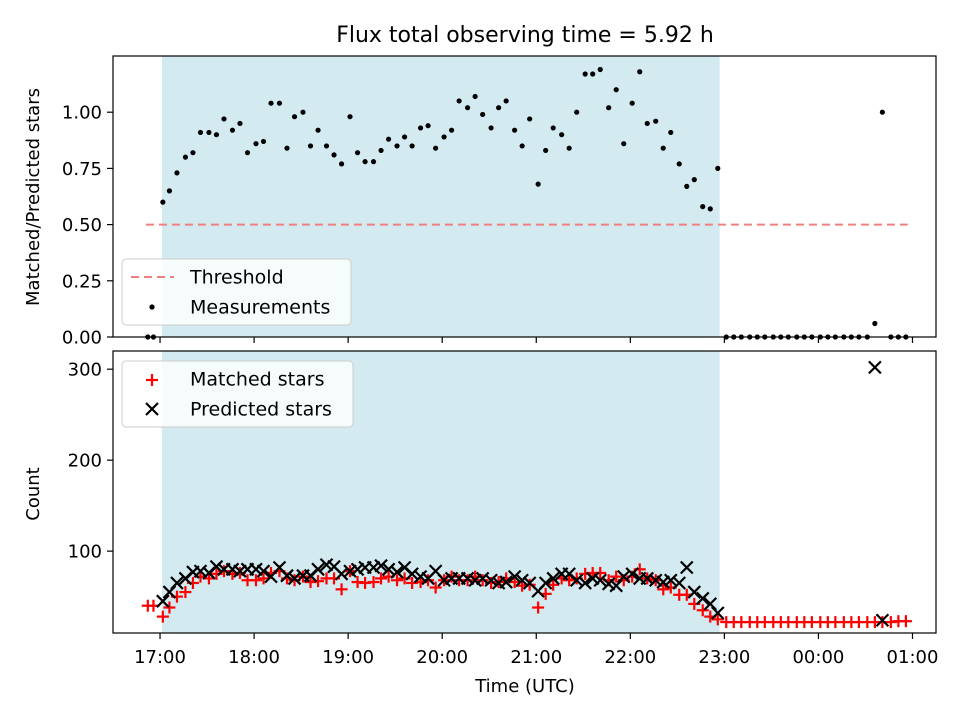 Image resolution: width=960 pixels, height=720 pixels. What do you see at coordinates (82, 113) in the screenshot?
I see `top-y-tick-label: 1.00` at bounding box center [82, 113].